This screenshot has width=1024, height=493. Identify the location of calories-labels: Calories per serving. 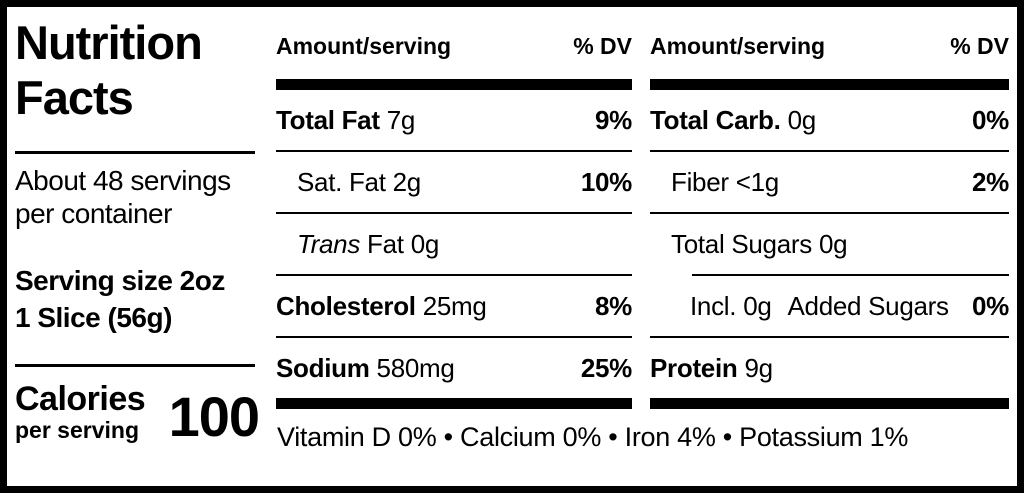
(80, 412).